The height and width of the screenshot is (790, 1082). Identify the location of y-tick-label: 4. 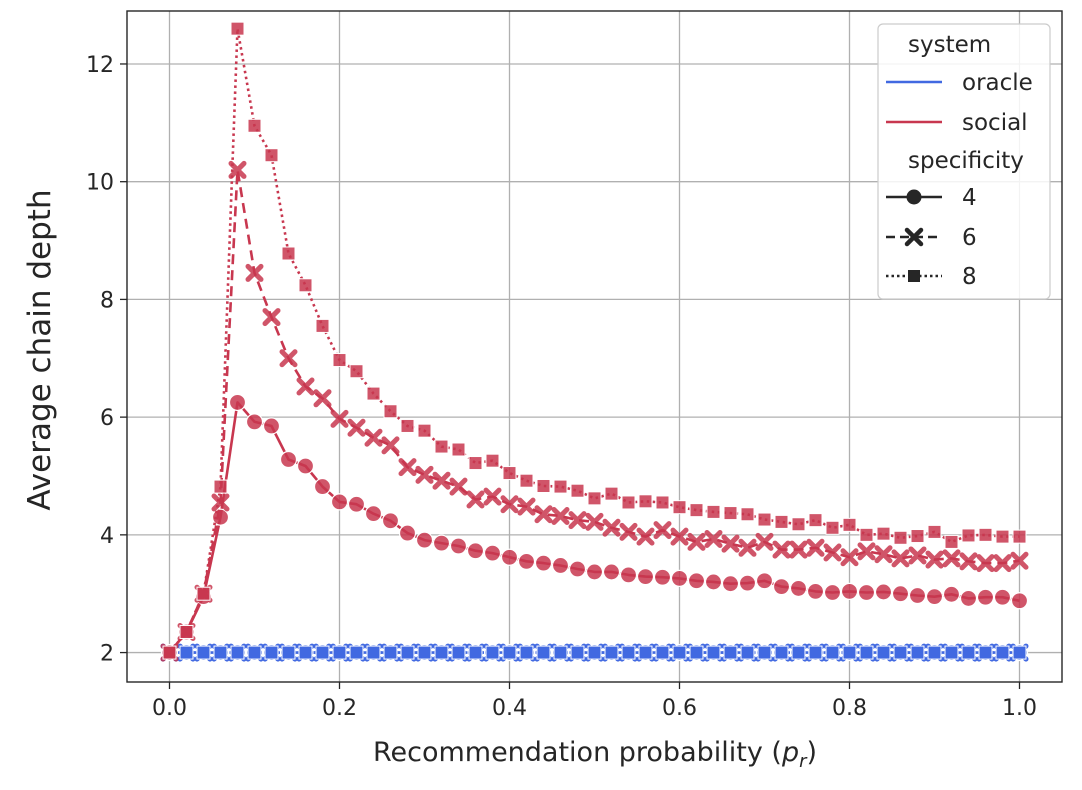
(107, 536).